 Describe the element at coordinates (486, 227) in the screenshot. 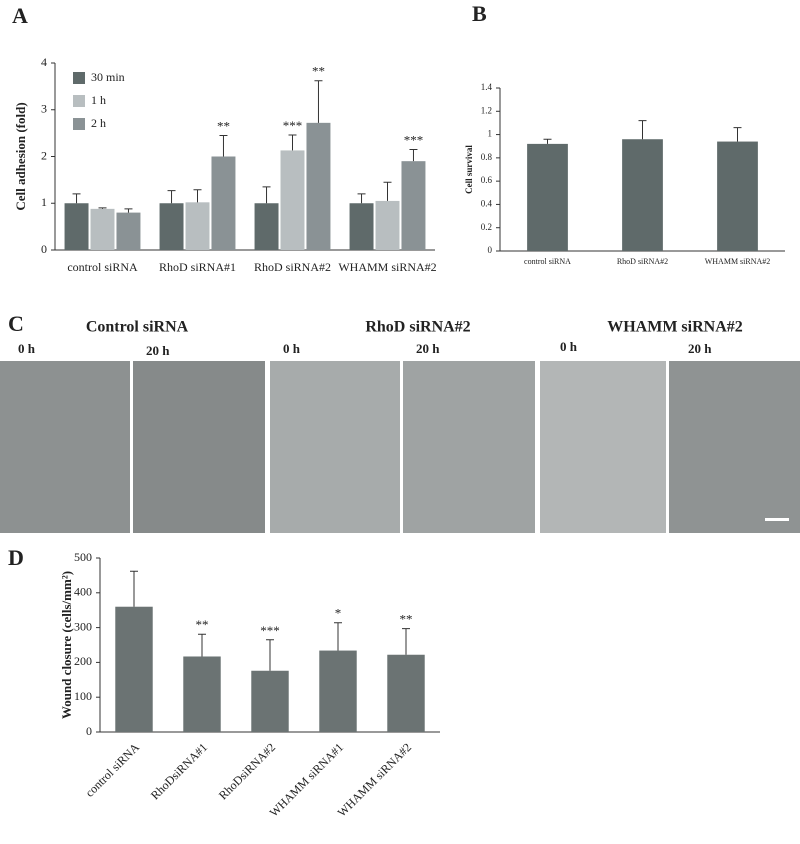

I see `y-tick-label: 0.2` at that location.